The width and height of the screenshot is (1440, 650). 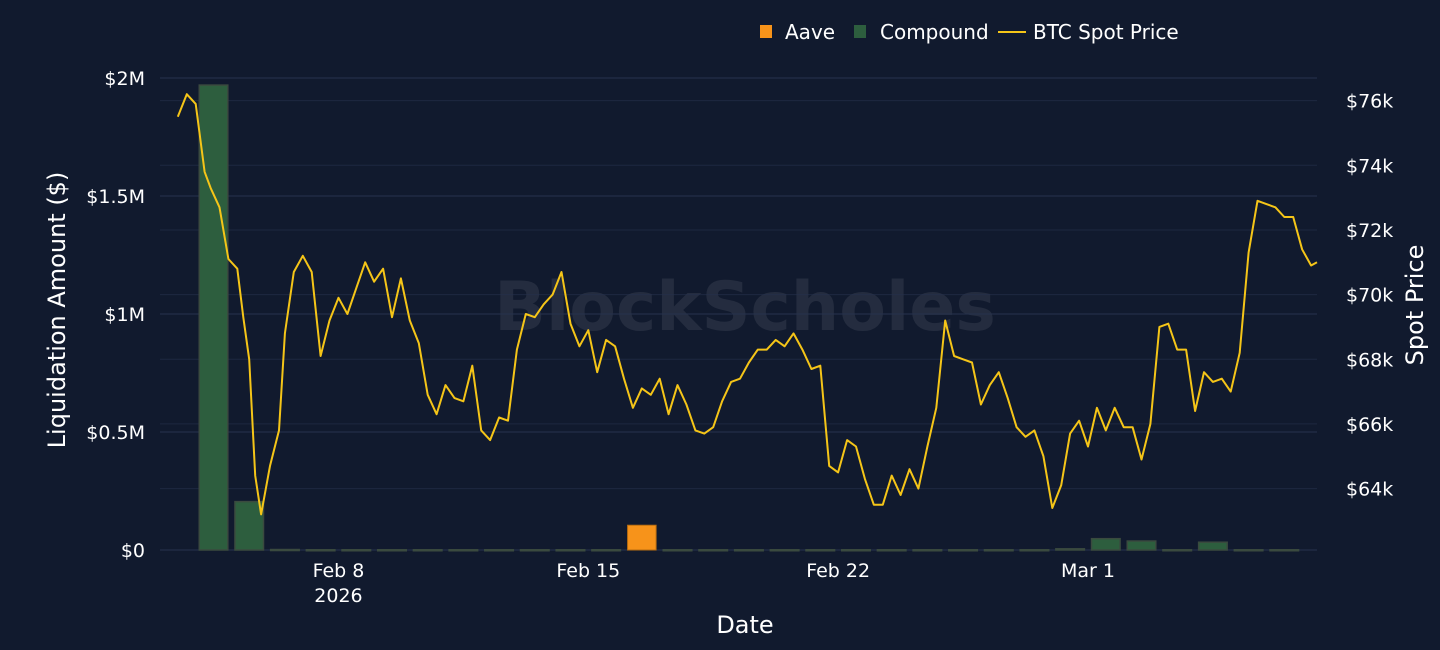 What do you see at coordinates (588, 571) in the screenshot?
I see `x-tick-label: Feb 15` at bounding box center [588, 571].